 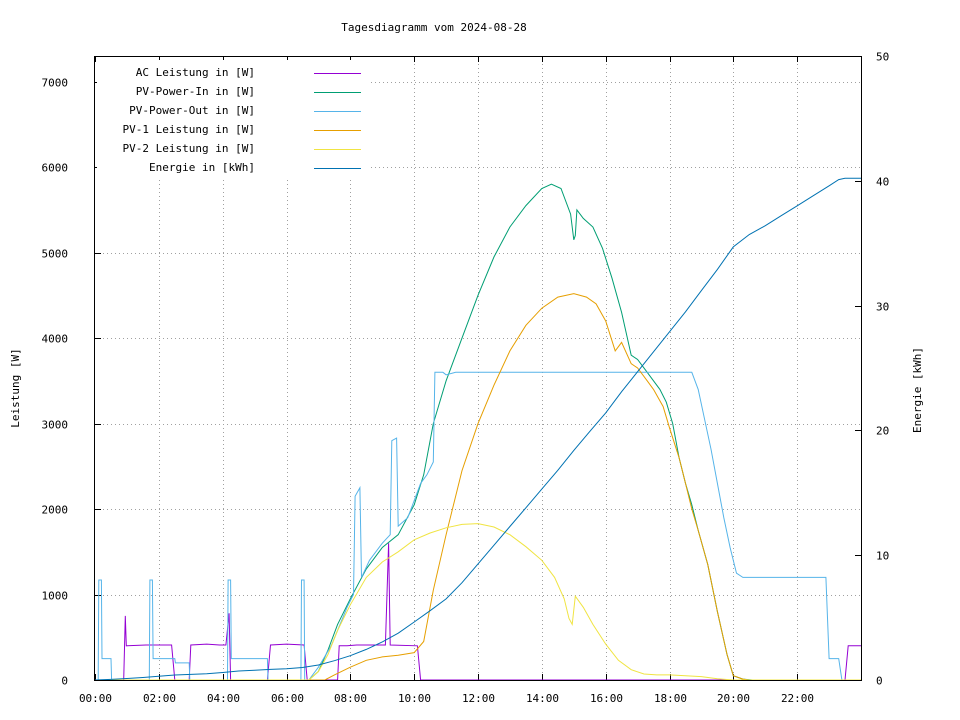 What do you see at coordinates (542, 698) in the screenshot?
I see `x-tick-label: 14:00` at bounding box center [542, 698].